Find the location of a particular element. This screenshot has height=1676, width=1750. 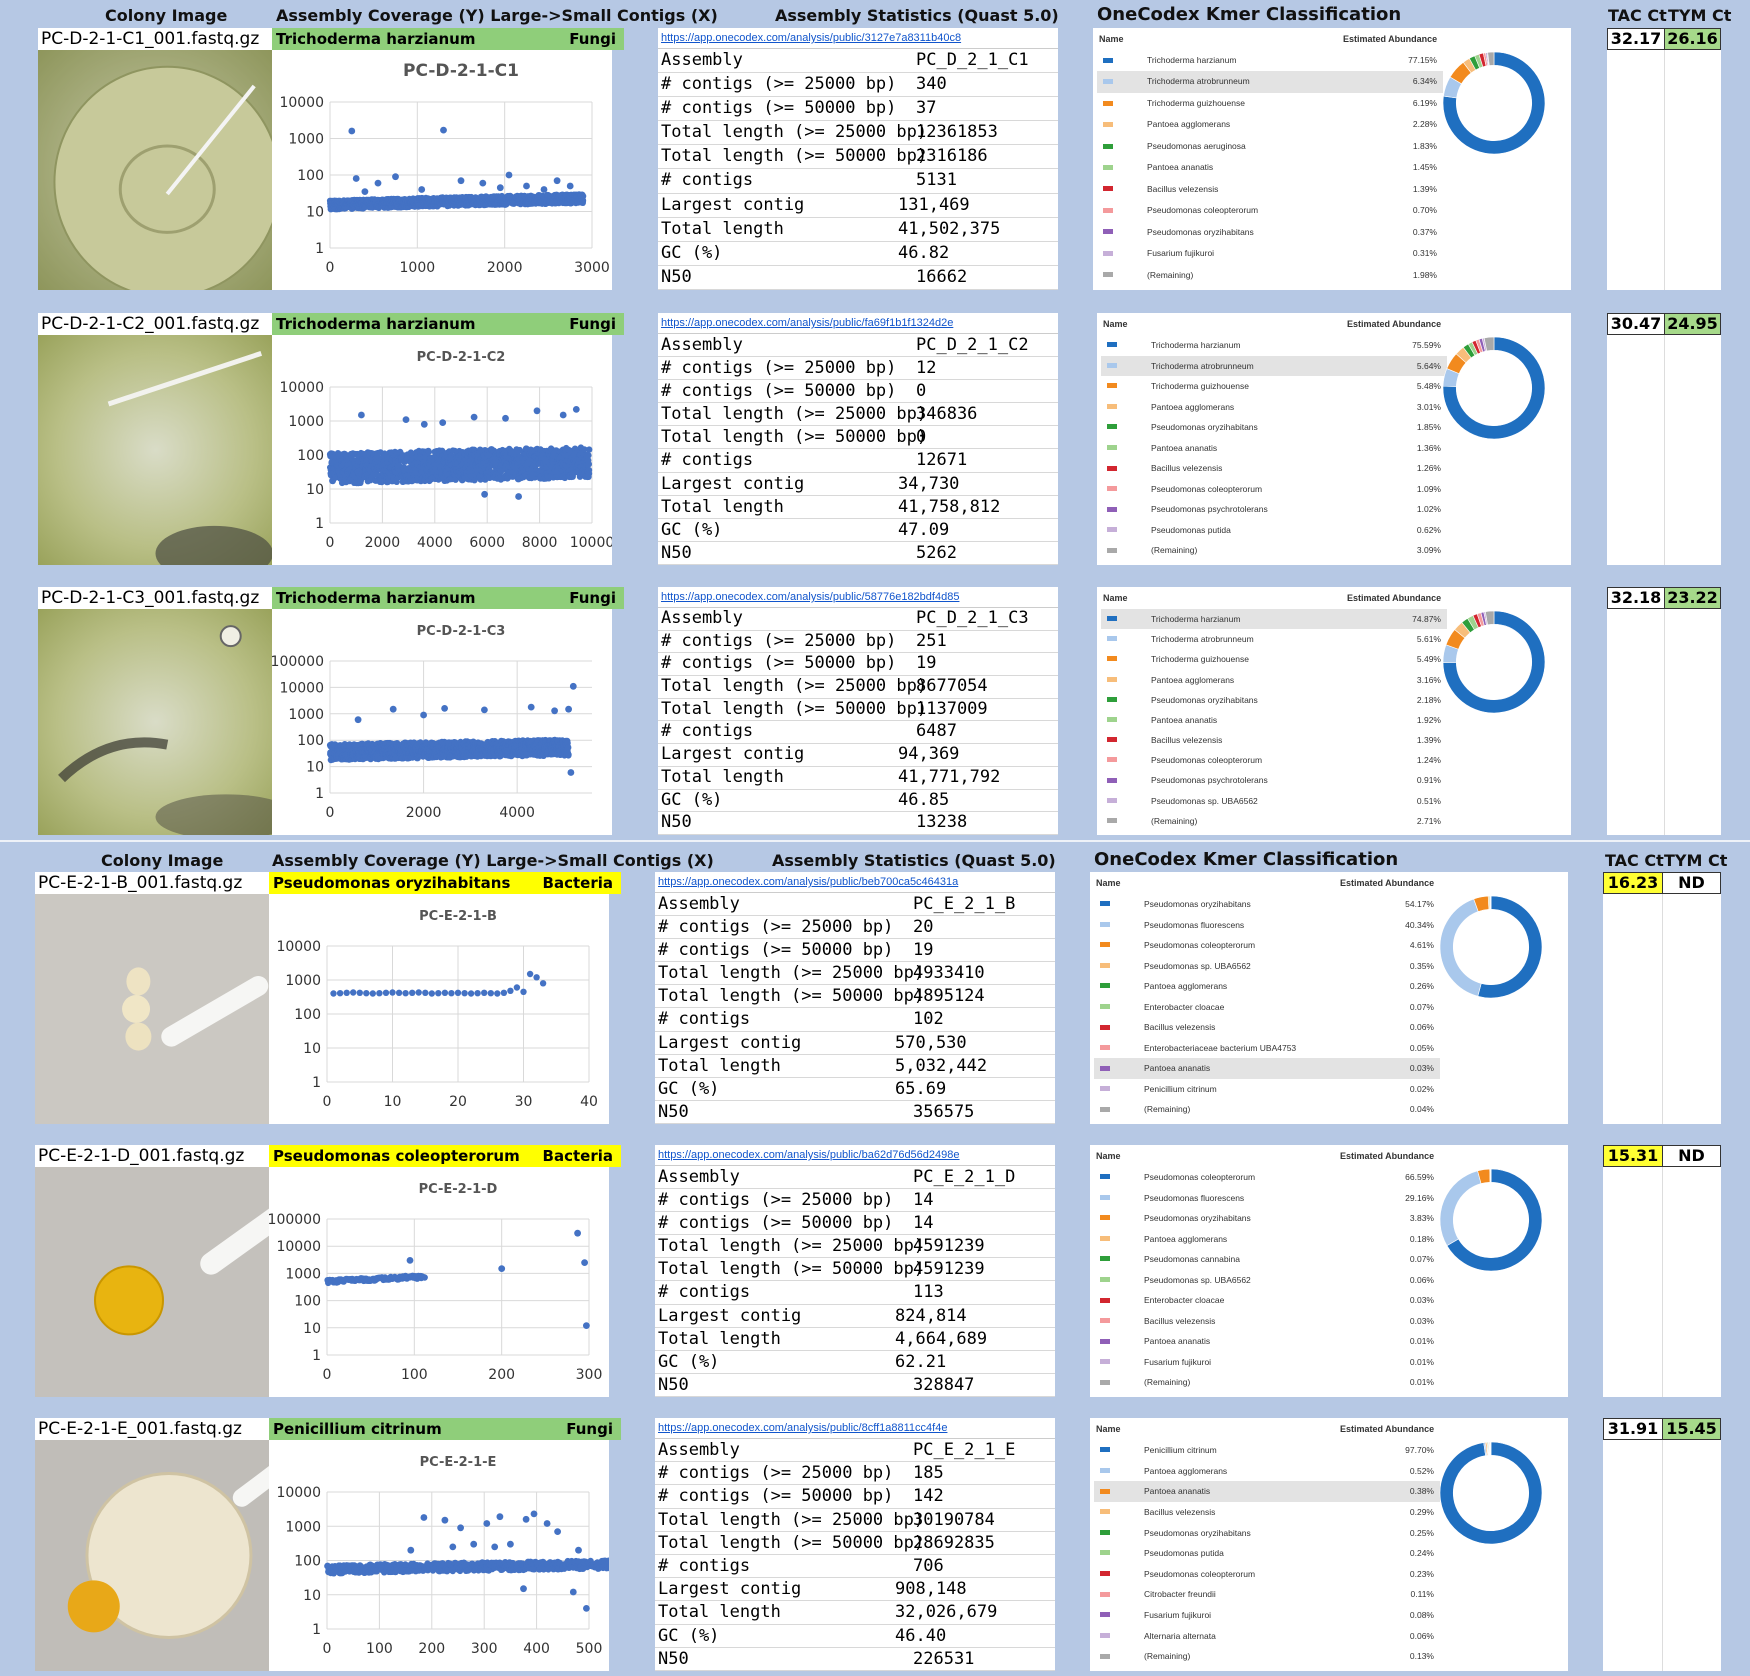

stats-value: PC_E_2_1_D is located at coordinates (964, 1177).